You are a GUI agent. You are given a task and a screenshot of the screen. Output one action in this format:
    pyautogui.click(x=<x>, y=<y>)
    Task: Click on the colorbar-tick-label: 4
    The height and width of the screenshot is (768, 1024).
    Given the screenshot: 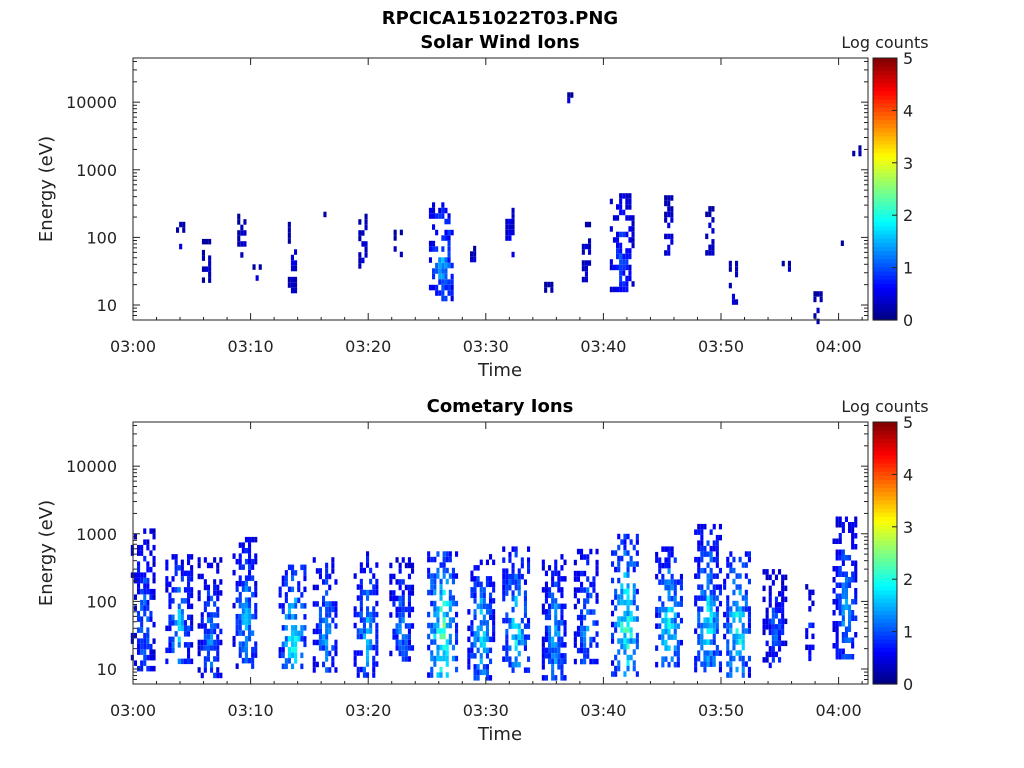 What is the action you would take?
    pyautogui.click(x=908, y=110)
    